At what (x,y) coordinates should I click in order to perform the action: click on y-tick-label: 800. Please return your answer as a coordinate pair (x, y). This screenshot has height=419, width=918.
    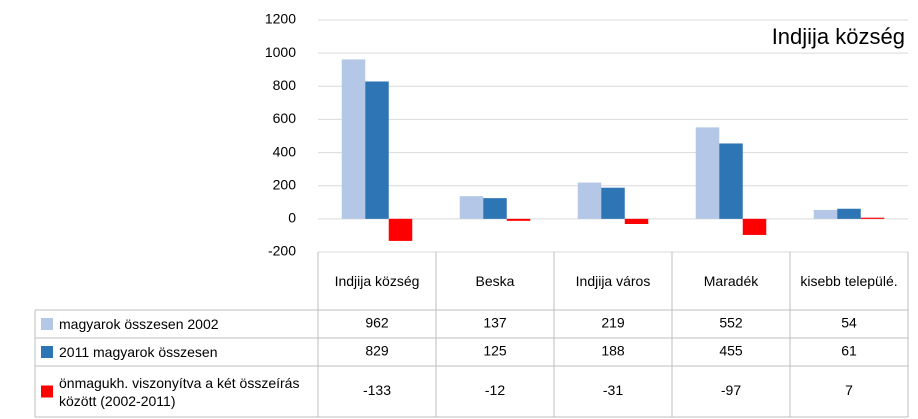
    Looking at the image, I should click on (285, 85).